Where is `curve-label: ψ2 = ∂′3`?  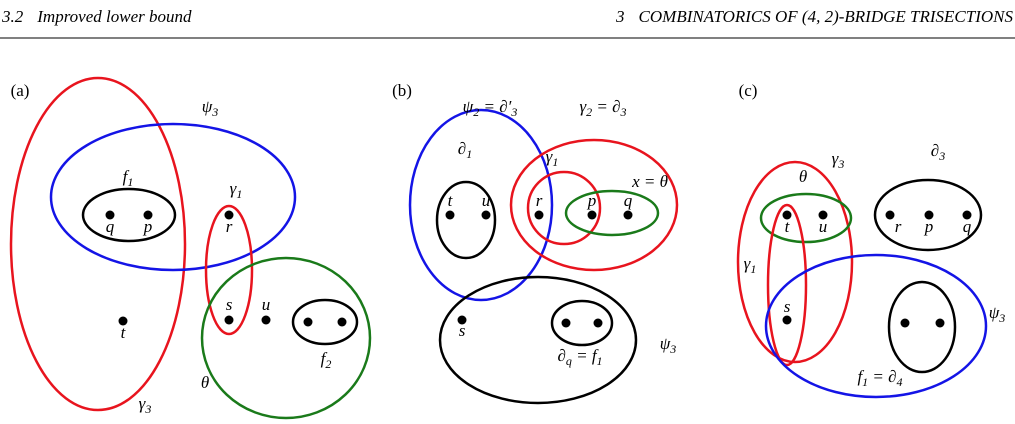
curve-label: ψ2 = ∂′3 is located at coordinates (490, 108).